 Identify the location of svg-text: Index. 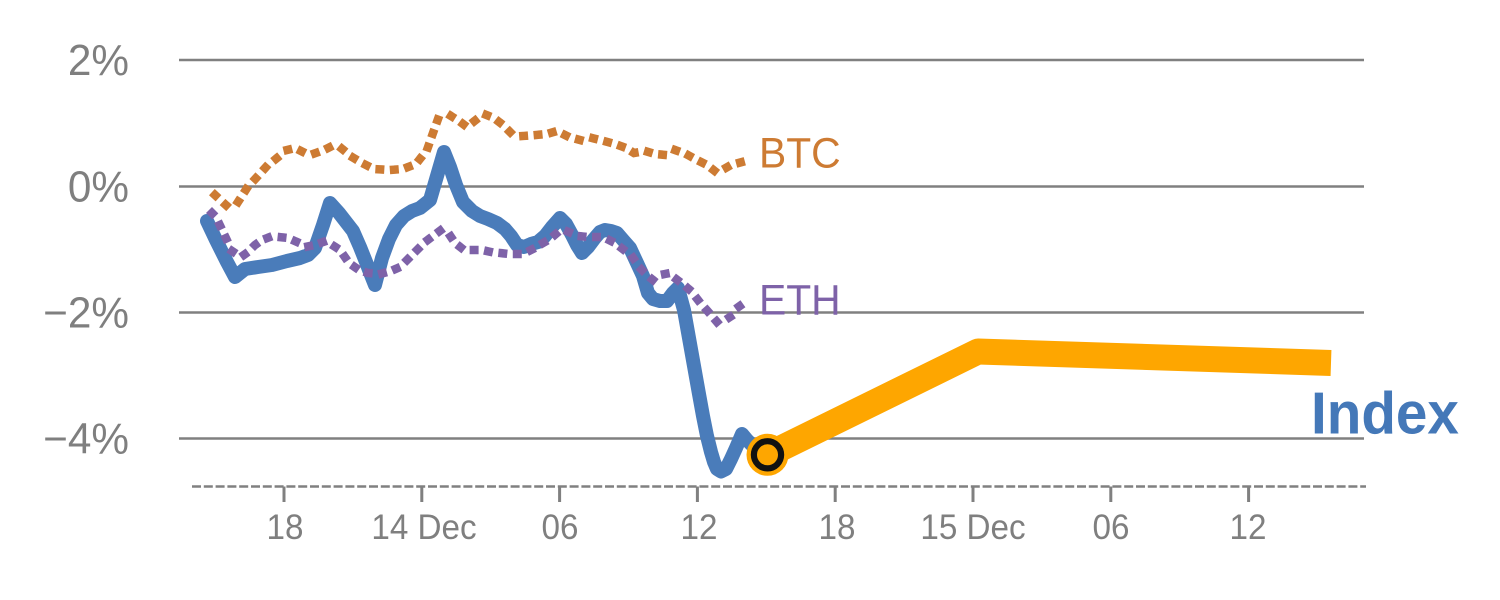
(1385, 413).